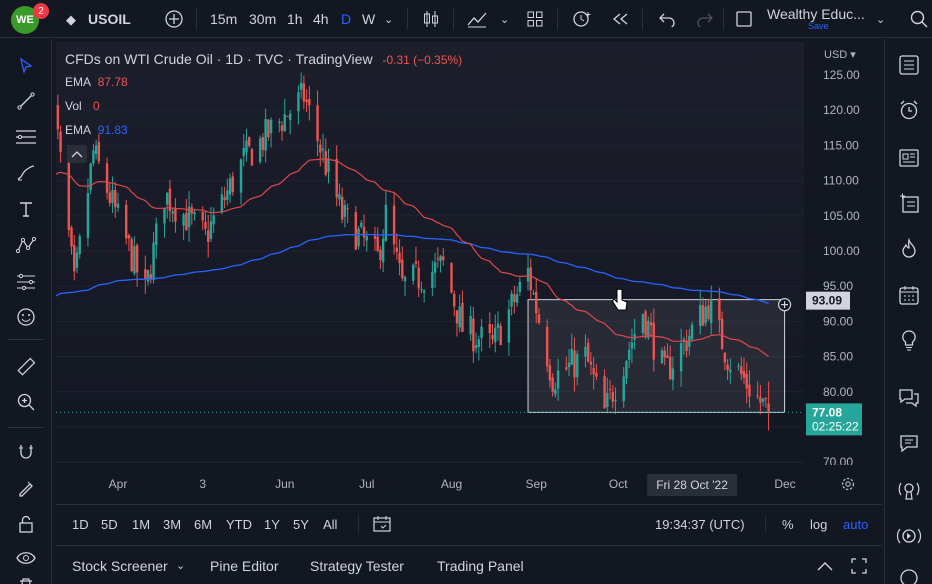  What do you see at coordinates (848, 484) in the screenshot?
I see `settings-gear-icon` at bounding box center [848, 484].